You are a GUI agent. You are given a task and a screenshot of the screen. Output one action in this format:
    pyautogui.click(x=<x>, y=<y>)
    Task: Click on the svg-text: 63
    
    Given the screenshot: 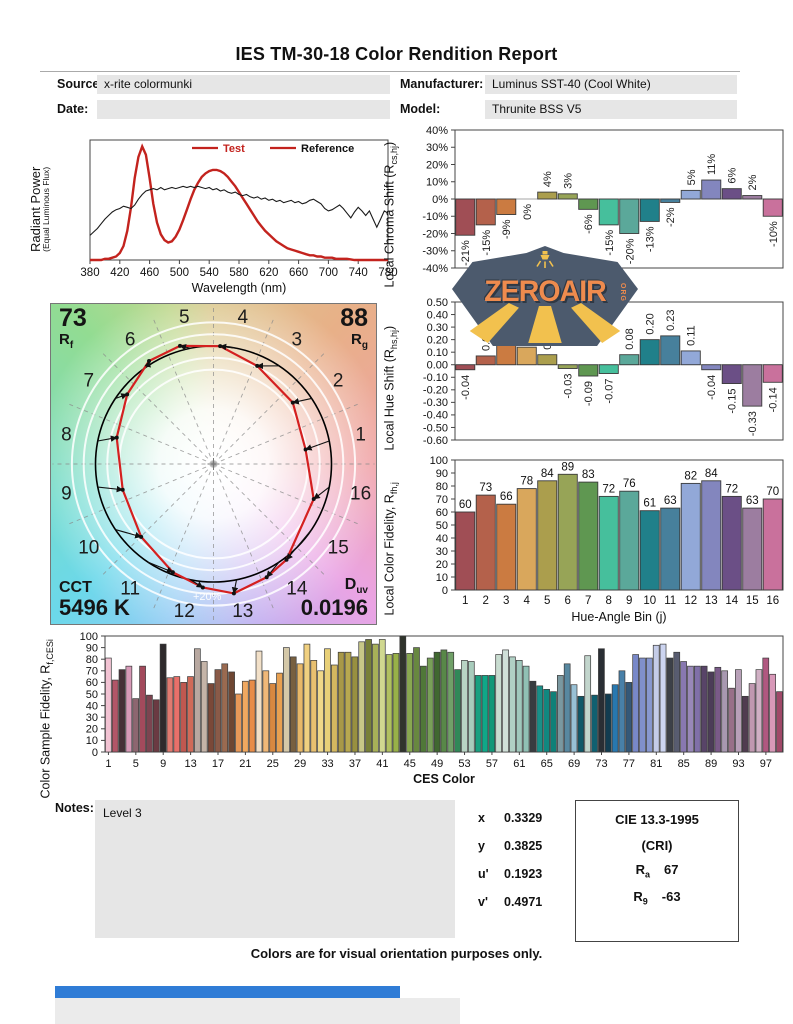 What is the action you would take?
    pyautogui.click(x=670, y=501)
    